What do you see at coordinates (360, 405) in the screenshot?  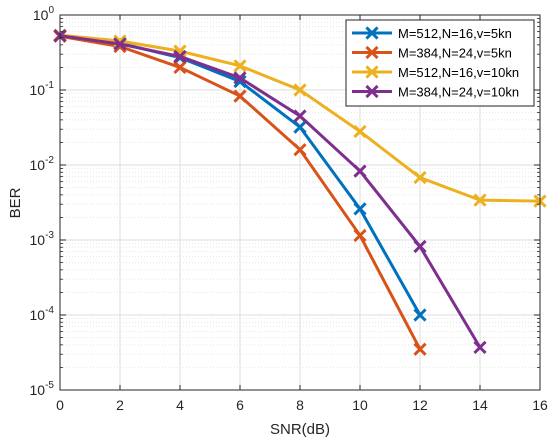 I see `x-tick-label: 10` at bounding box center [360, 405].